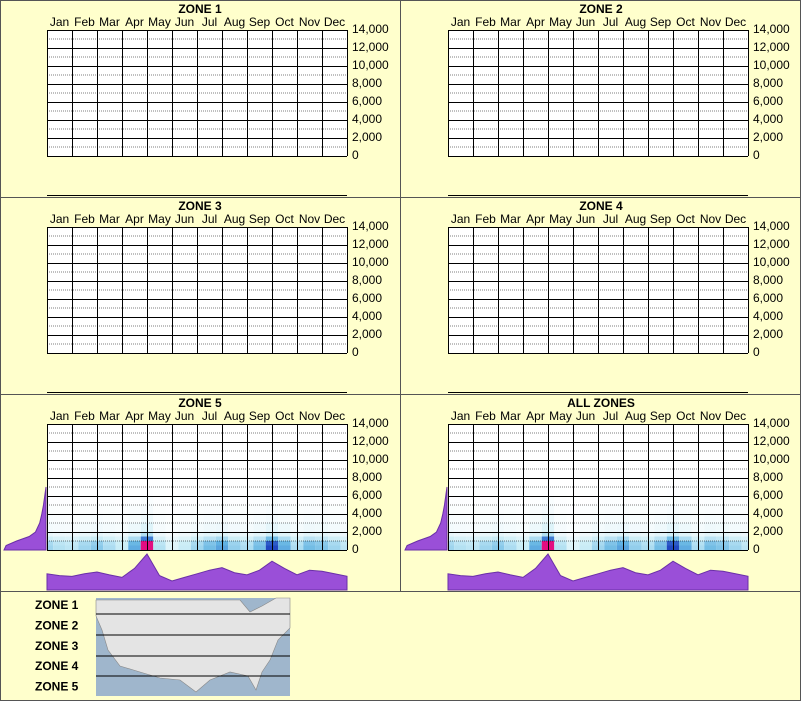 This screenshot has height=701, width=801. Describe the element at coordinates (771, 441) in the screenshot. I see `y-tick-label: 12,000` at that location.